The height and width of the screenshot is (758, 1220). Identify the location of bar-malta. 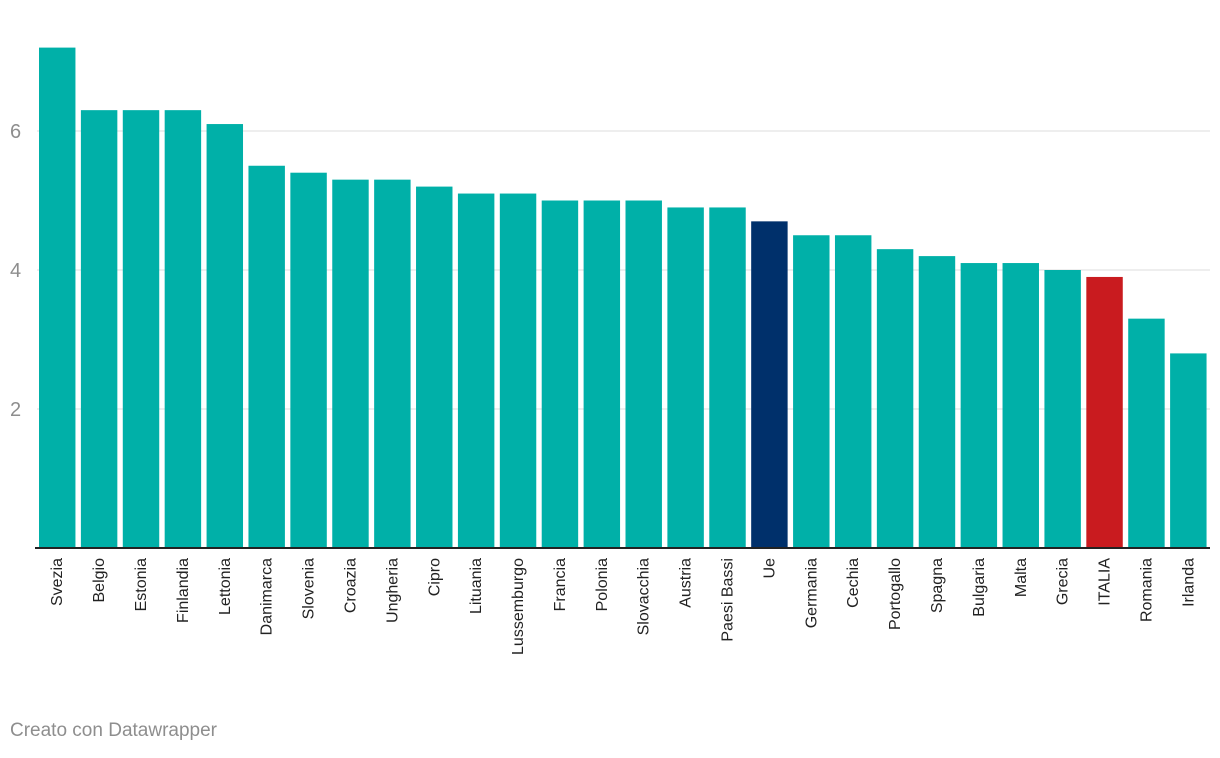
(1020, 405).